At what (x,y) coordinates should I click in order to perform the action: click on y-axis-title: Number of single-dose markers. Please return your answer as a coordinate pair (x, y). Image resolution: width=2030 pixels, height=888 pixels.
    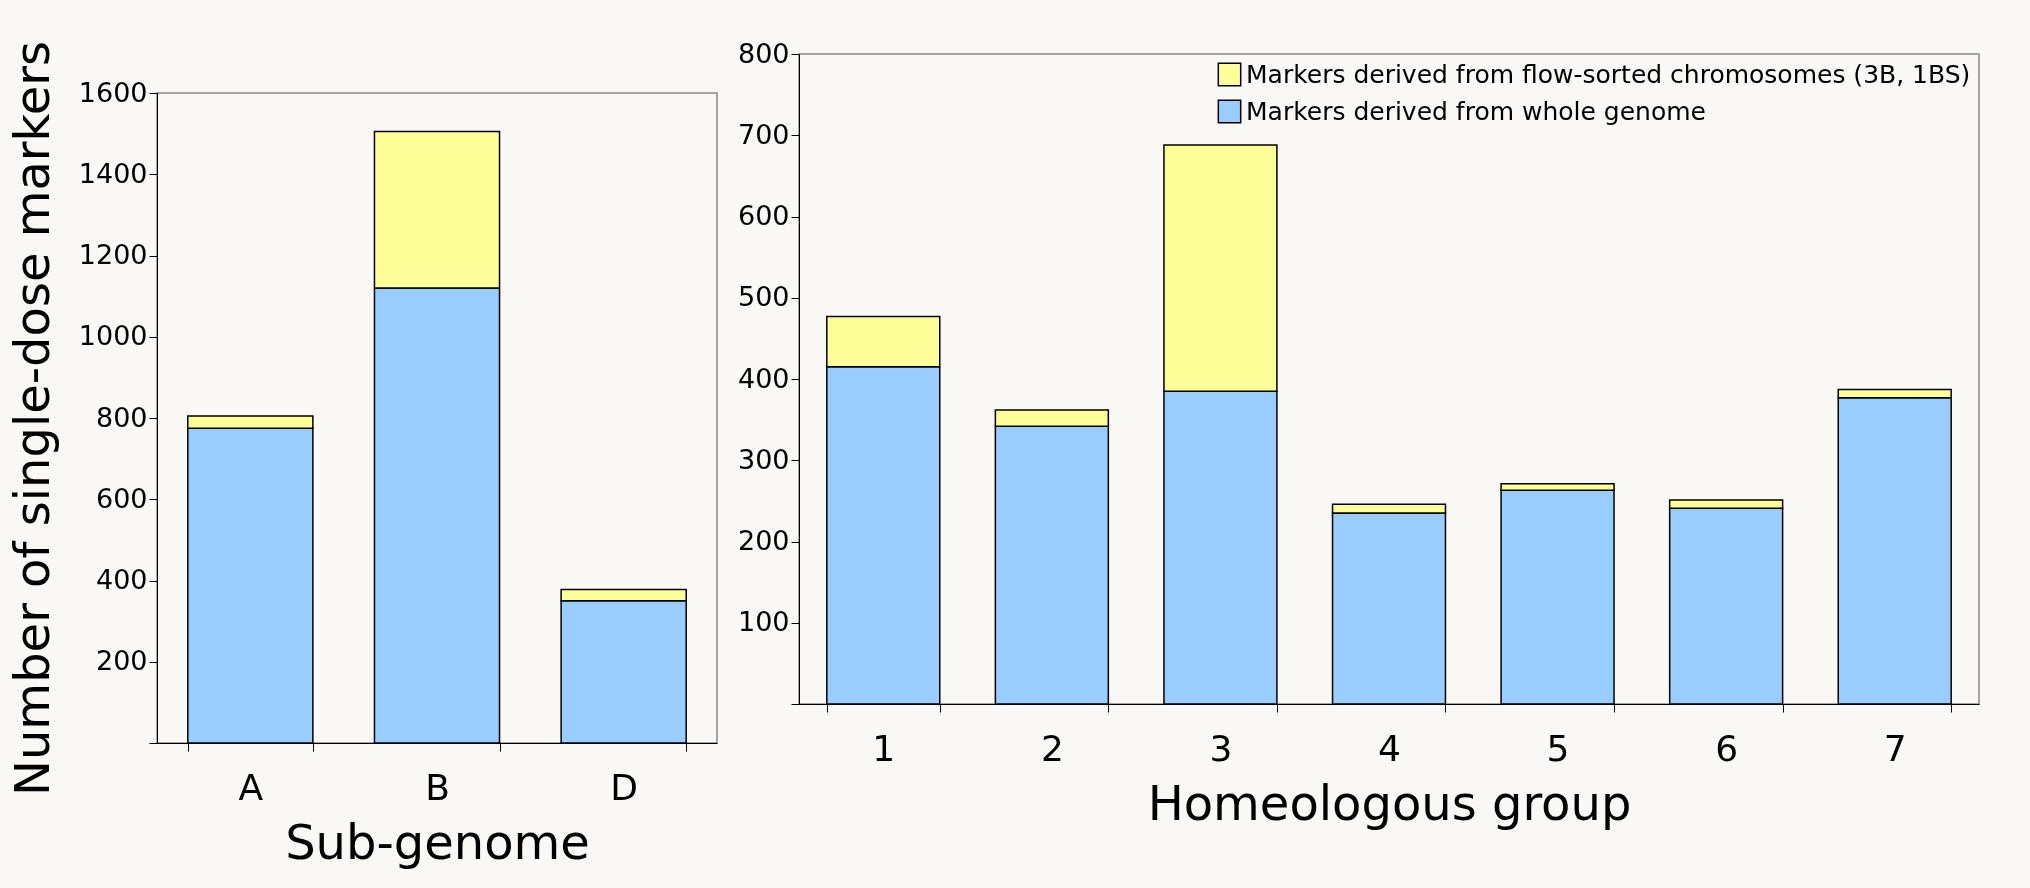
    Looking at the image, I should click on (31, 418).